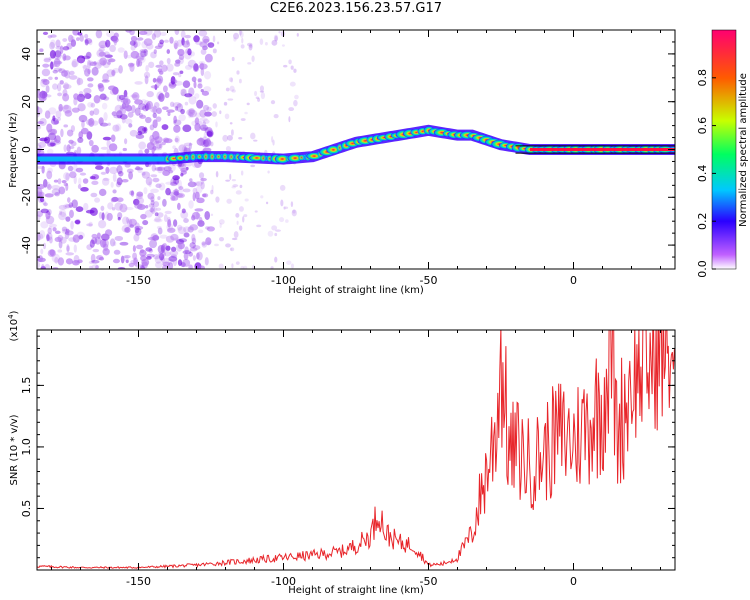  I want to click on y-tick-label: 20, so click(26, 102).